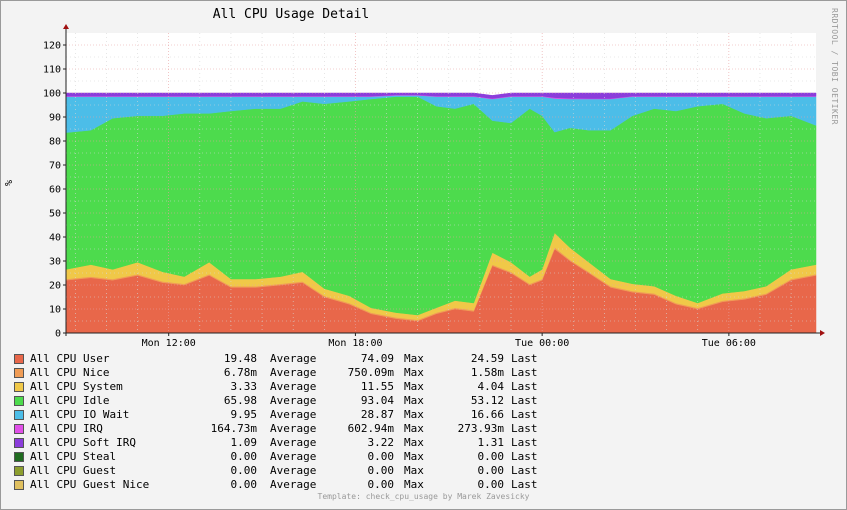 The height and width of the screenshot is (510, 847). What do you see at coordinates (487, 358) in the screenshot?
I see `legend-last: 24.59` at bounding box center [487, 358].